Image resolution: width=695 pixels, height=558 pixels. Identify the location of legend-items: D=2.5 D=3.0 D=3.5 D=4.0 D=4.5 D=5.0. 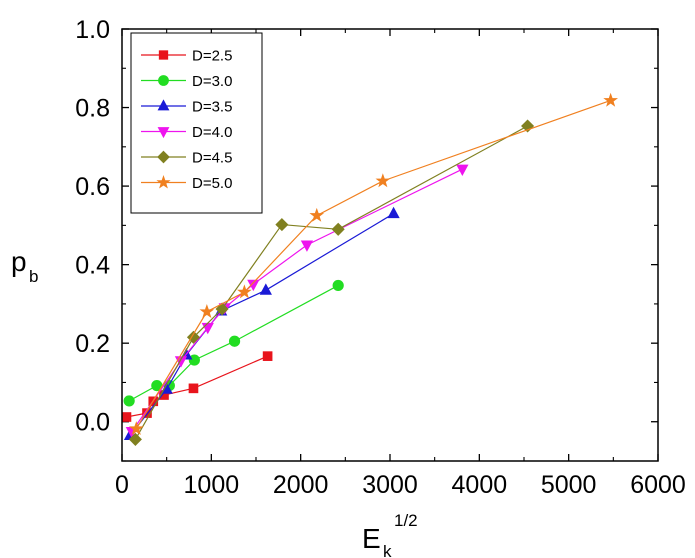
(186, 120).